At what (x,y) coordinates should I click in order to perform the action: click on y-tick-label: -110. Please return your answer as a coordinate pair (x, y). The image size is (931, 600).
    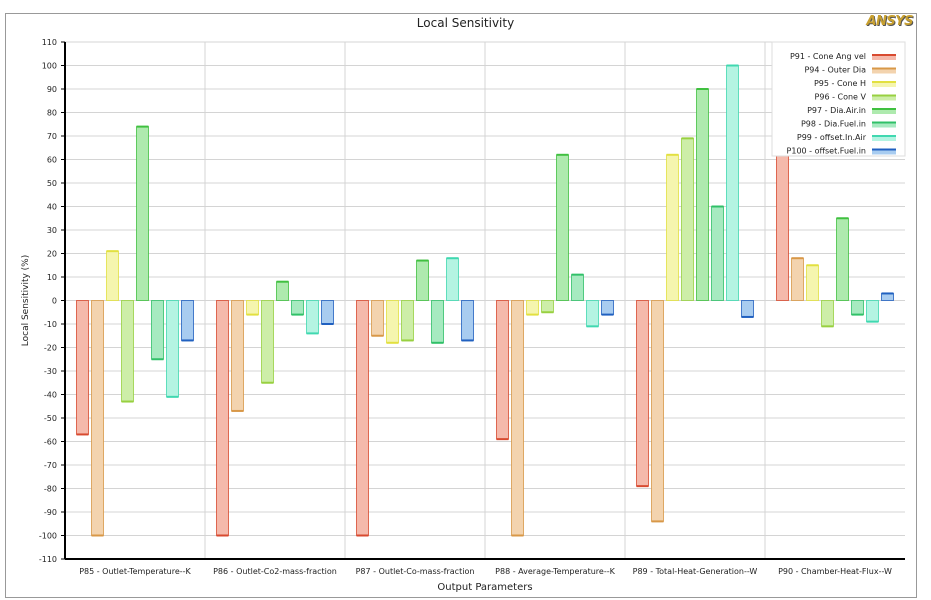
    Looking at the image, I should click on (48, 559).